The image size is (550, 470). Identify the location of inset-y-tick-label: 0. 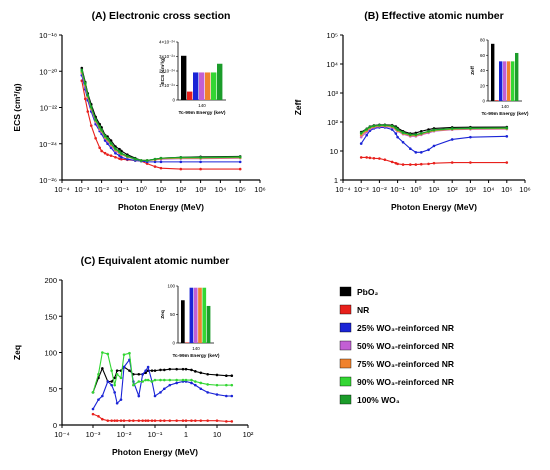
(173, 343).